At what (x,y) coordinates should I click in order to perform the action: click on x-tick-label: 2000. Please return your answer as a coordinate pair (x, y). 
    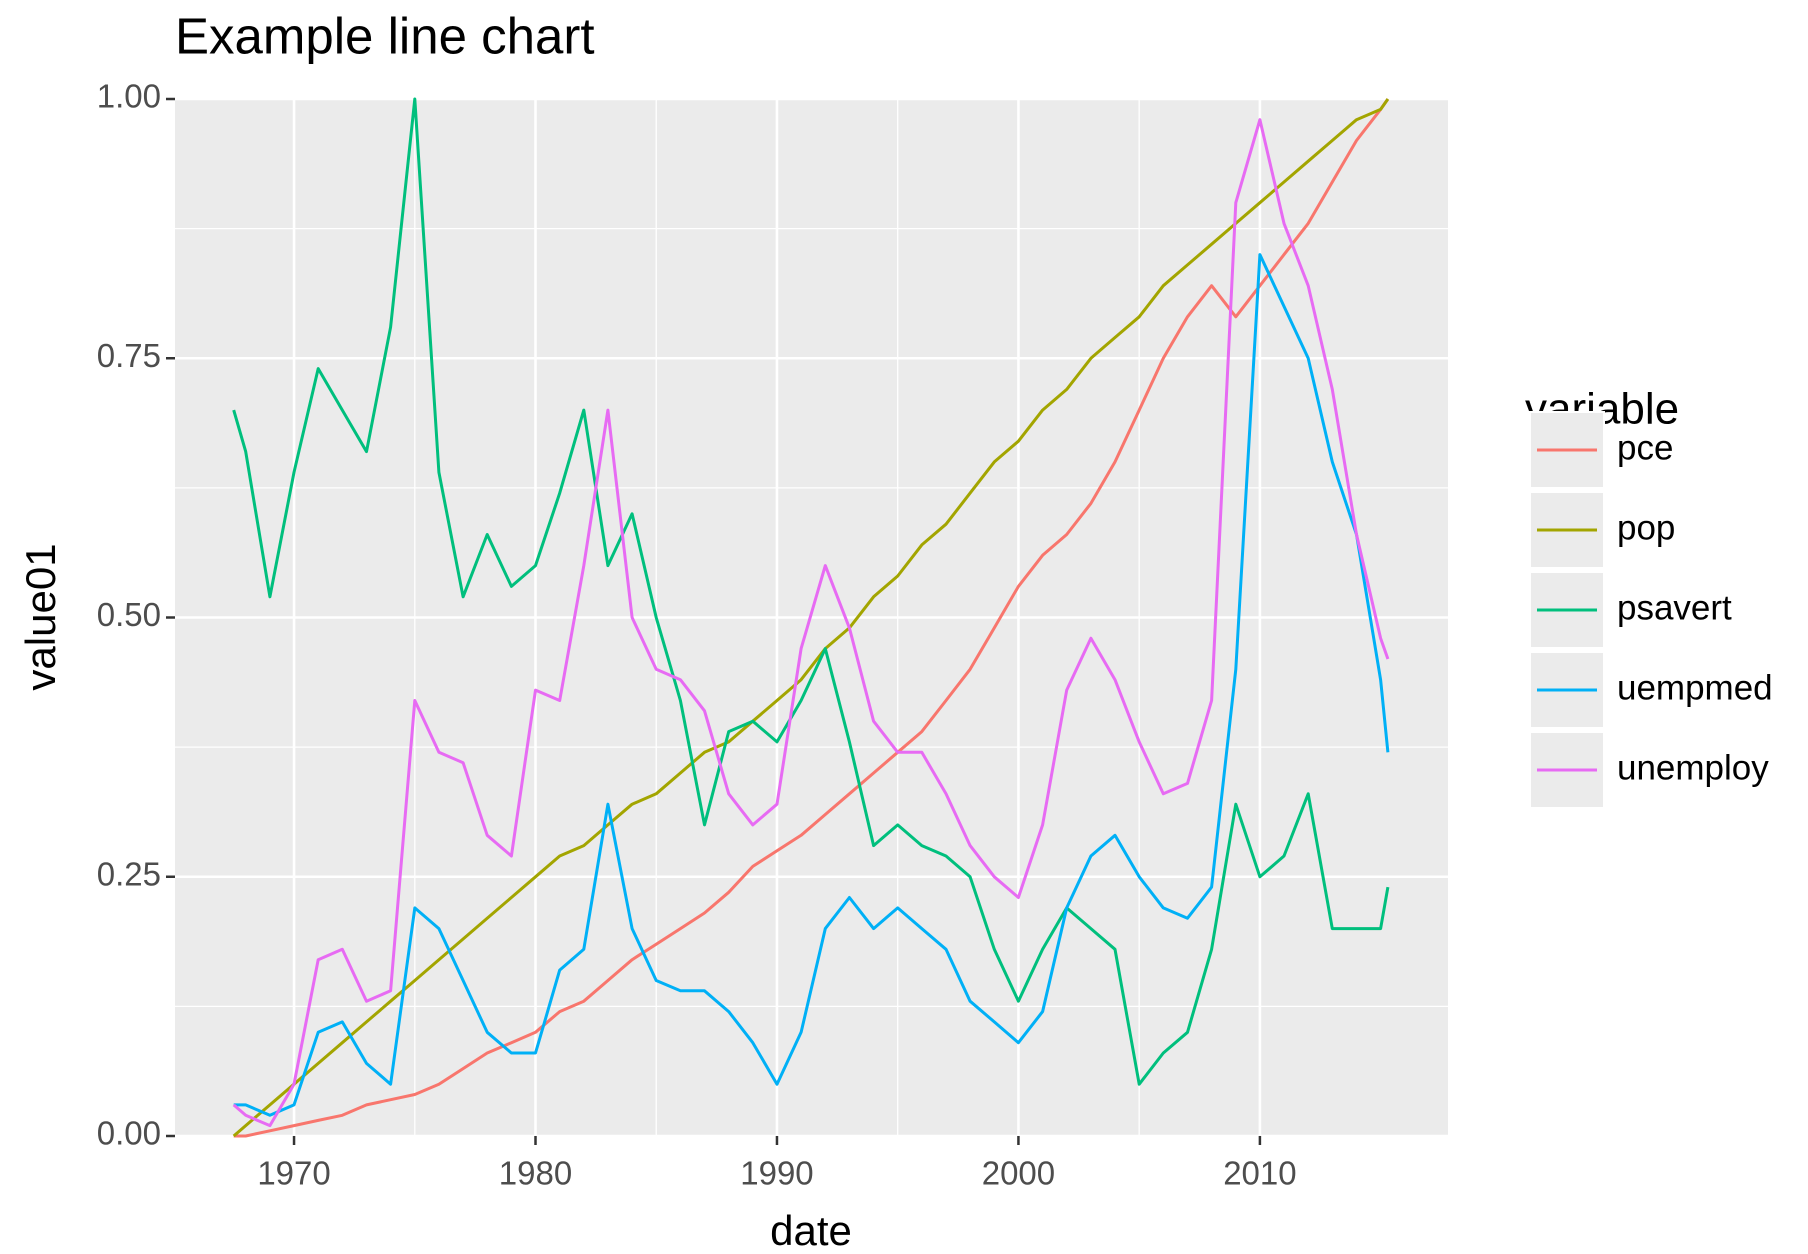
    Looking at the image, I should click on (1018, 1173).